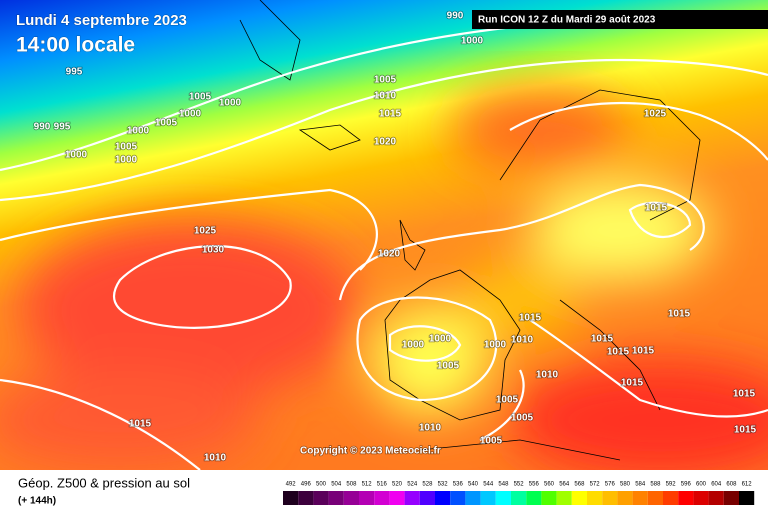 Image resolution: width=768 pixels, height=512 pixels. What do you see at coordinates (625, 485) in the screenshot?
I see `scale-label: 580` at bounding box center [625, 485].